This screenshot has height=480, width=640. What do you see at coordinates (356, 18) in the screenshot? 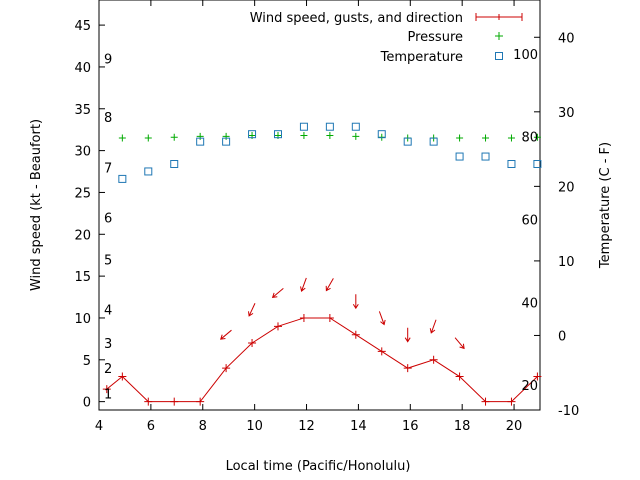
I see `legend-wind-label: Wind speed, gusts, and direction` at bounding box center [356, 18].